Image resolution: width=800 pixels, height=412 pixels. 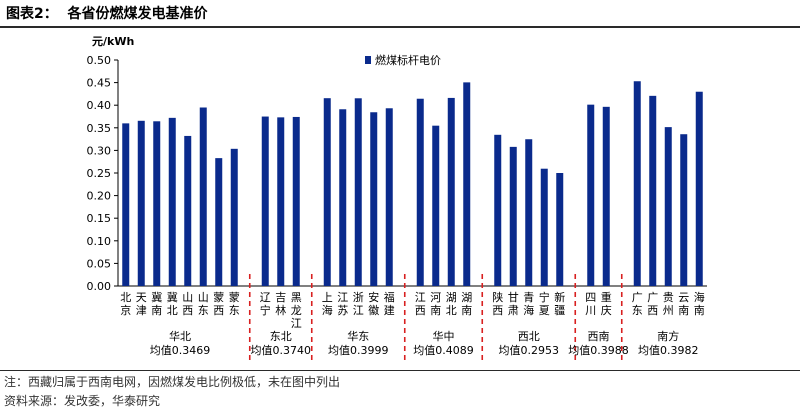 What do you see at coordinates (99, 263) in the screenshot?
I see `y-tick-label: 0.05` at bounding box center [99, 263].